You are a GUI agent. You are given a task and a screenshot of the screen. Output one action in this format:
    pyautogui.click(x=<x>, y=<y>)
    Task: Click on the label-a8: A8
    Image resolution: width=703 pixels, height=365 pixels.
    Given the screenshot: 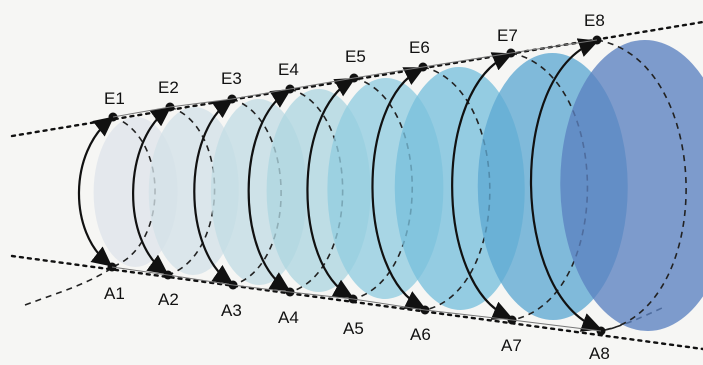 What is the action you would take?
    pyautogui.click(x=599, y=353)
    